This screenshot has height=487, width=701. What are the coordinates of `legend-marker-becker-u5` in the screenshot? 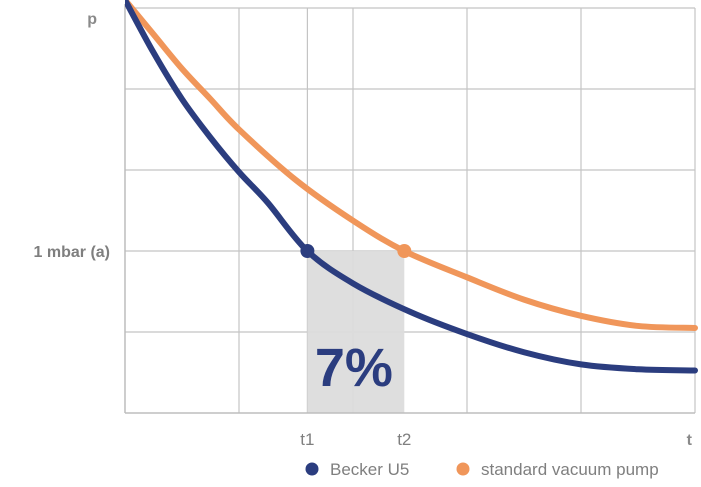 It's located at (312, 469).